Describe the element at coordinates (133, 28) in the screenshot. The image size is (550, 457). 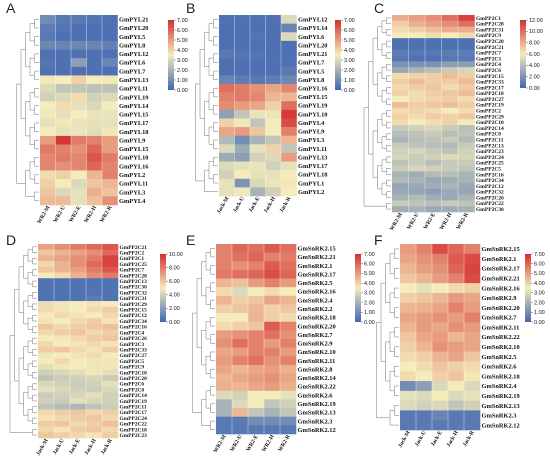
I see `row-label: GmPYL20` at that location.